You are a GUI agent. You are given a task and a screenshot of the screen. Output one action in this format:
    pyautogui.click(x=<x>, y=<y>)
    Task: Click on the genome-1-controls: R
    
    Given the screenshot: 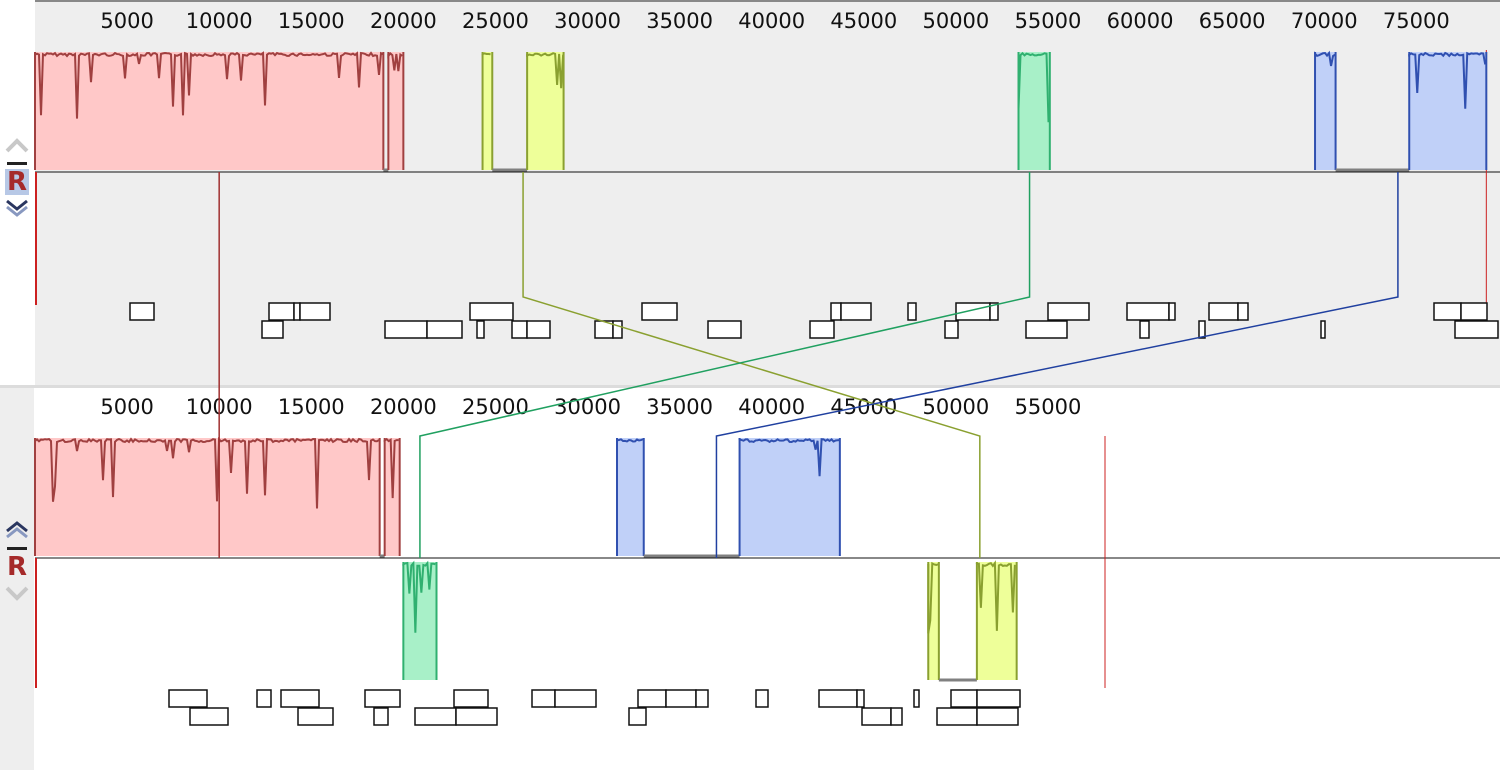 What is the action you would take?
    pyautogui.click(x=17, y=176)
    